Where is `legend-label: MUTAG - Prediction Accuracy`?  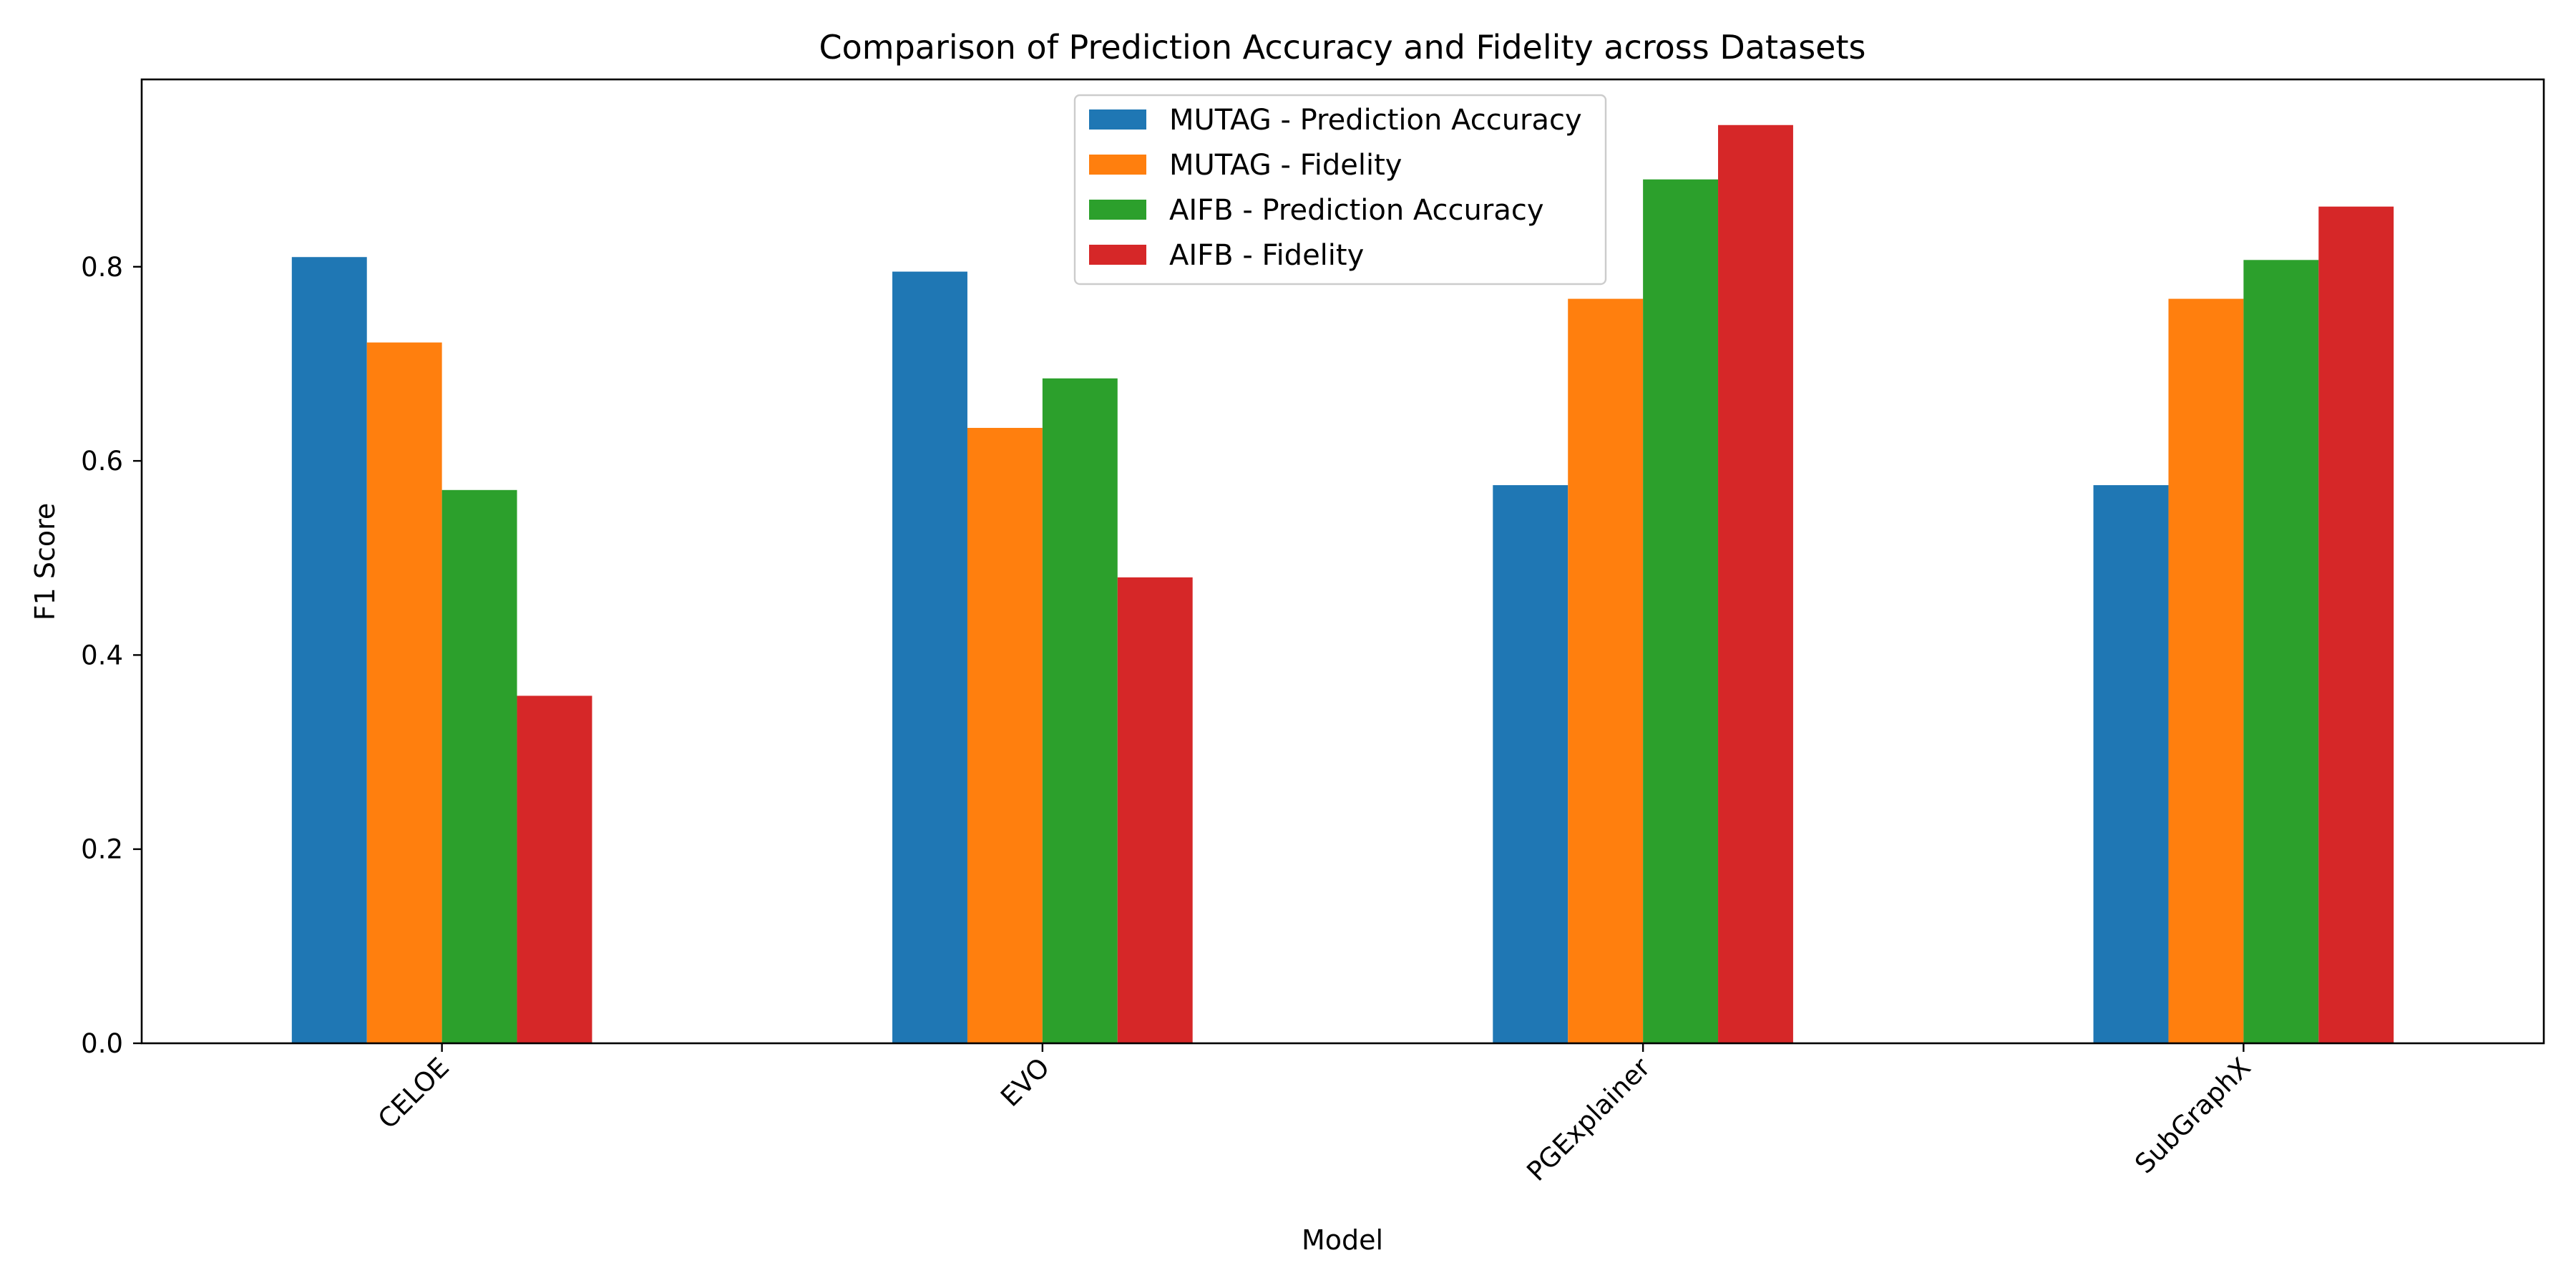
legend-label: MUTAG - Prediction Accuracy is located at coordinates (1375, 120).